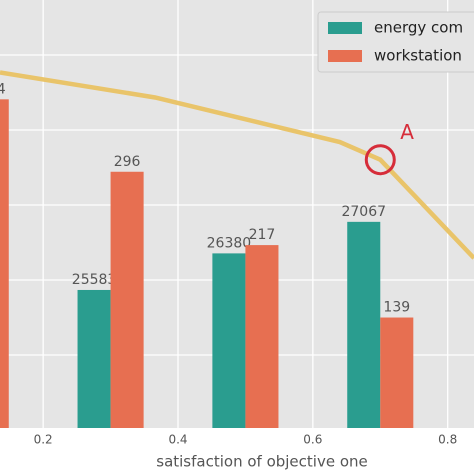 This screenshot has height=474, width=474. I want to click on annotation-marker, so click(380, 160).